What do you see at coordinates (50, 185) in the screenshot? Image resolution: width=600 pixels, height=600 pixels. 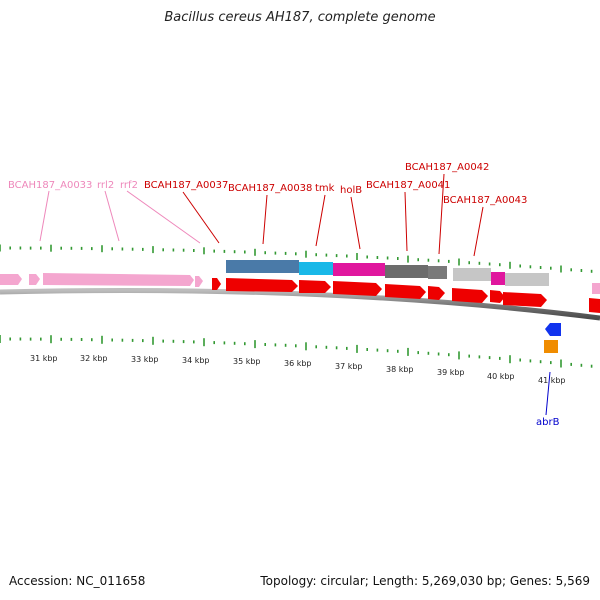 I see `label-bcah187-a0033: BCAH187_A0033` at bounding box center [50, 185].